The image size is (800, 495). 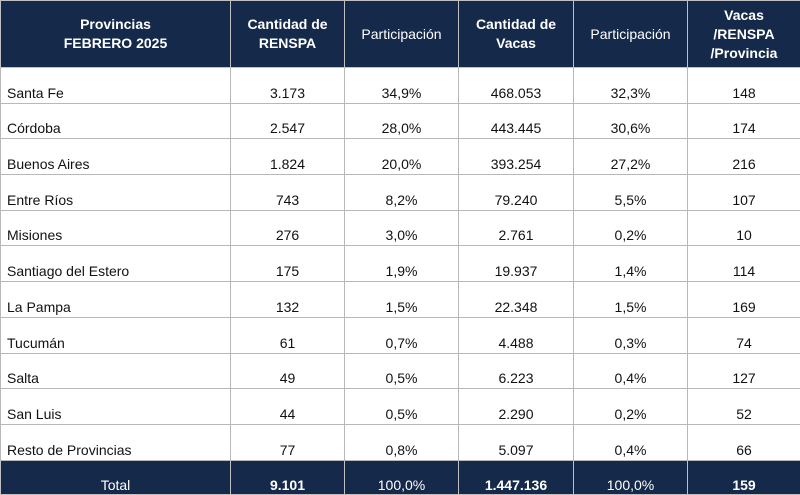 What do you see at coordinates (116, 335) in the screenshot?
I see `cell-provincia: Tucumán` at bounding box center [116, 335].